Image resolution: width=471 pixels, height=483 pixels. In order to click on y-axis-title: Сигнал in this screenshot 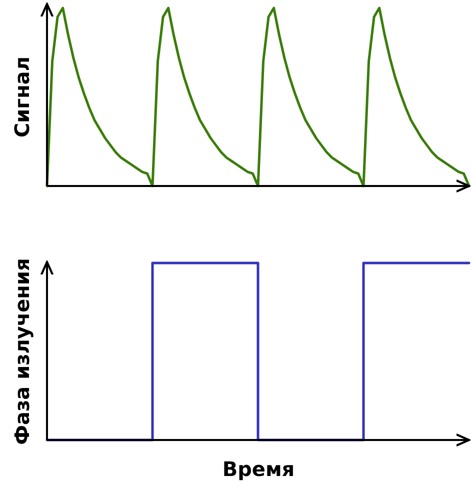, I will do `click(22, 97)`.